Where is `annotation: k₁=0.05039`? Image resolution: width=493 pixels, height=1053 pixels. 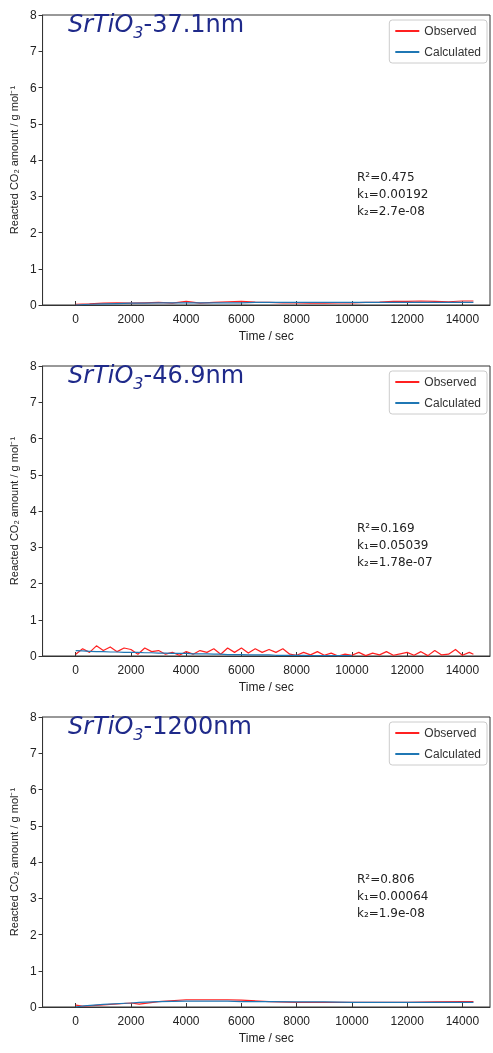
annotation: k₁=0.05039 is located at coordinates (393, 544).